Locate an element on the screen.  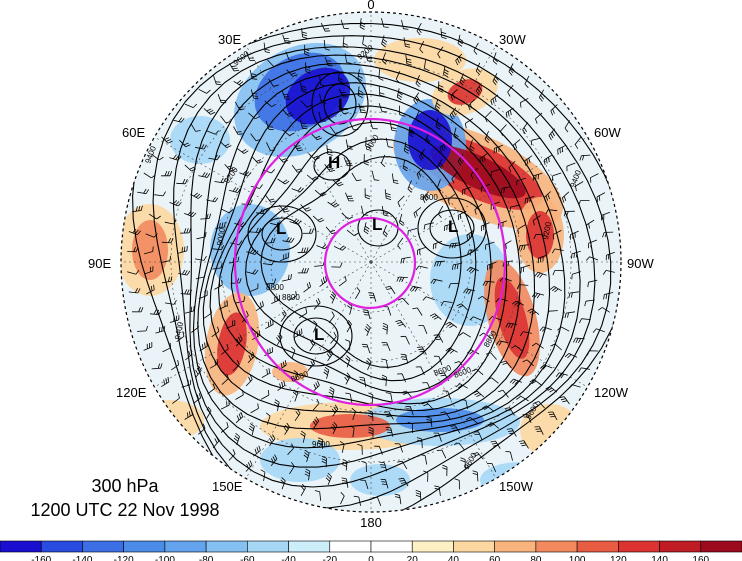
contour-label: 9400 is located at coordinates (179, 331).